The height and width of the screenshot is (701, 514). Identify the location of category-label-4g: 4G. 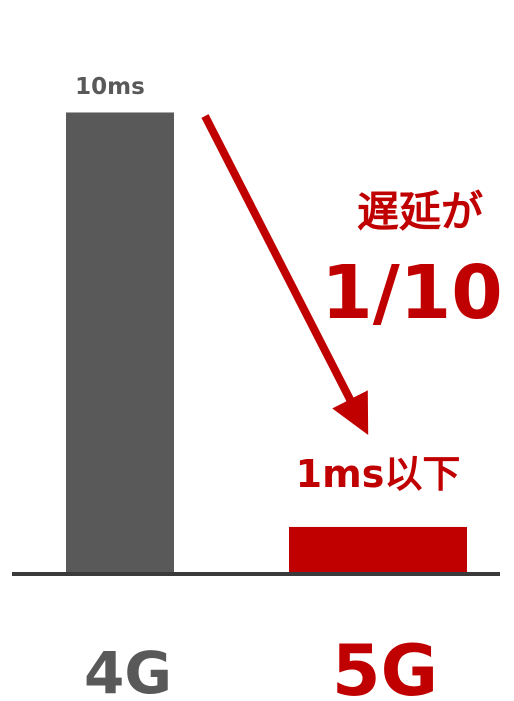
(128, 670).